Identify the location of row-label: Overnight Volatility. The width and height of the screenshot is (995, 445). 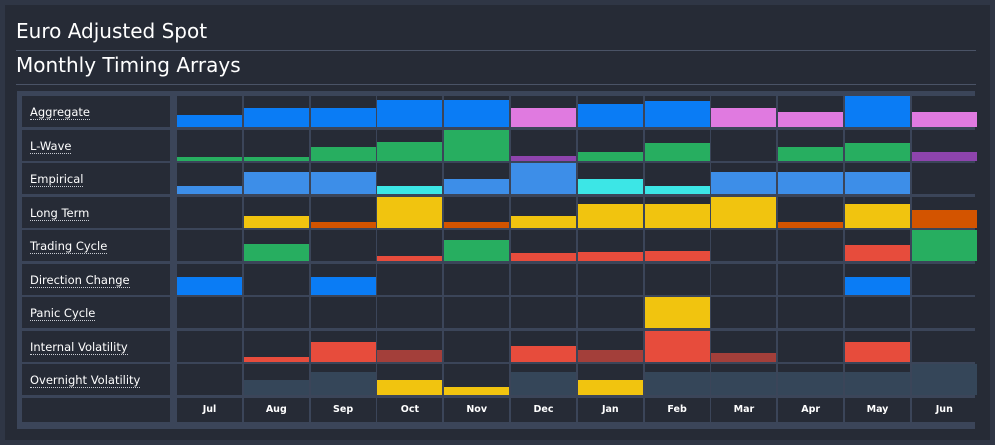
(96, 379).